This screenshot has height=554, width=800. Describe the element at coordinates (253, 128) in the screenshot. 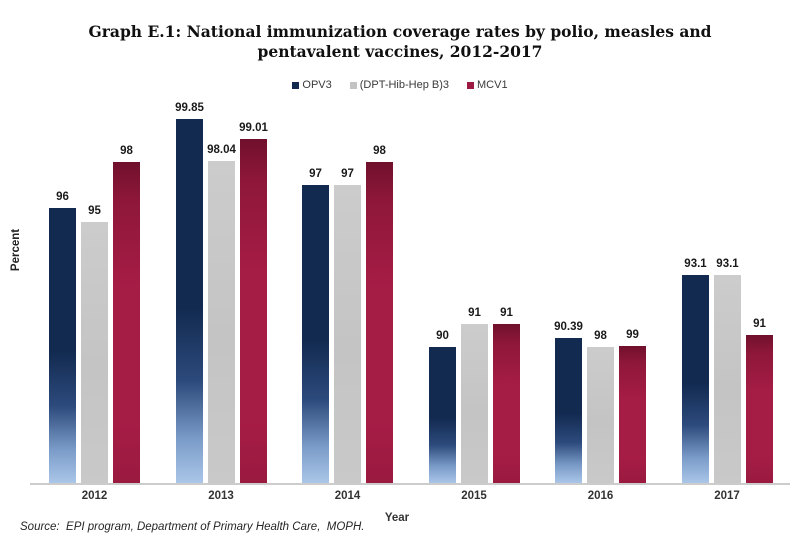

I see `bar-value-label: 99.01` at that location.